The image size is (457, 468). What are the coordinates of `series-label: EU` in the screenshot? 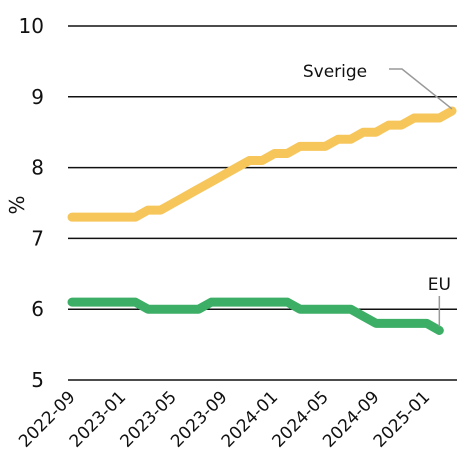 It's located at (439, 285).